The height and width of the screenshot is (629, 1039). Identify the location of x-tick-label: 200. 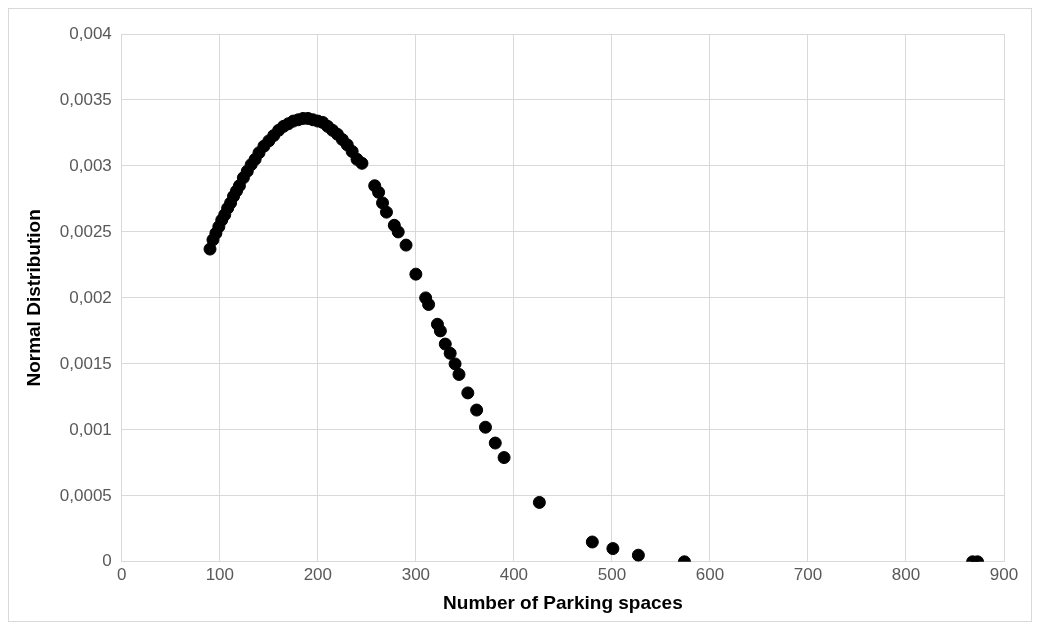
(318, 574).